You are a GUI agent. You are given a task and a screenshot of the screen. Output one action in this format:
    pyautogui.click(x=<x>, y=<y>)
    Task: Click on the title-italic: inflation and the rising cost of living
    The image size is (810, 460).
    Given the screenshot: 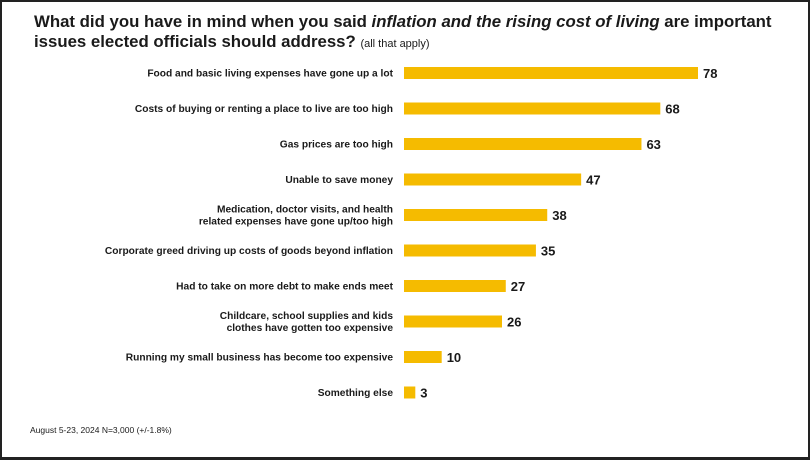 What is the action you would take?
    pyautogui.click(x=515, y=21)
    